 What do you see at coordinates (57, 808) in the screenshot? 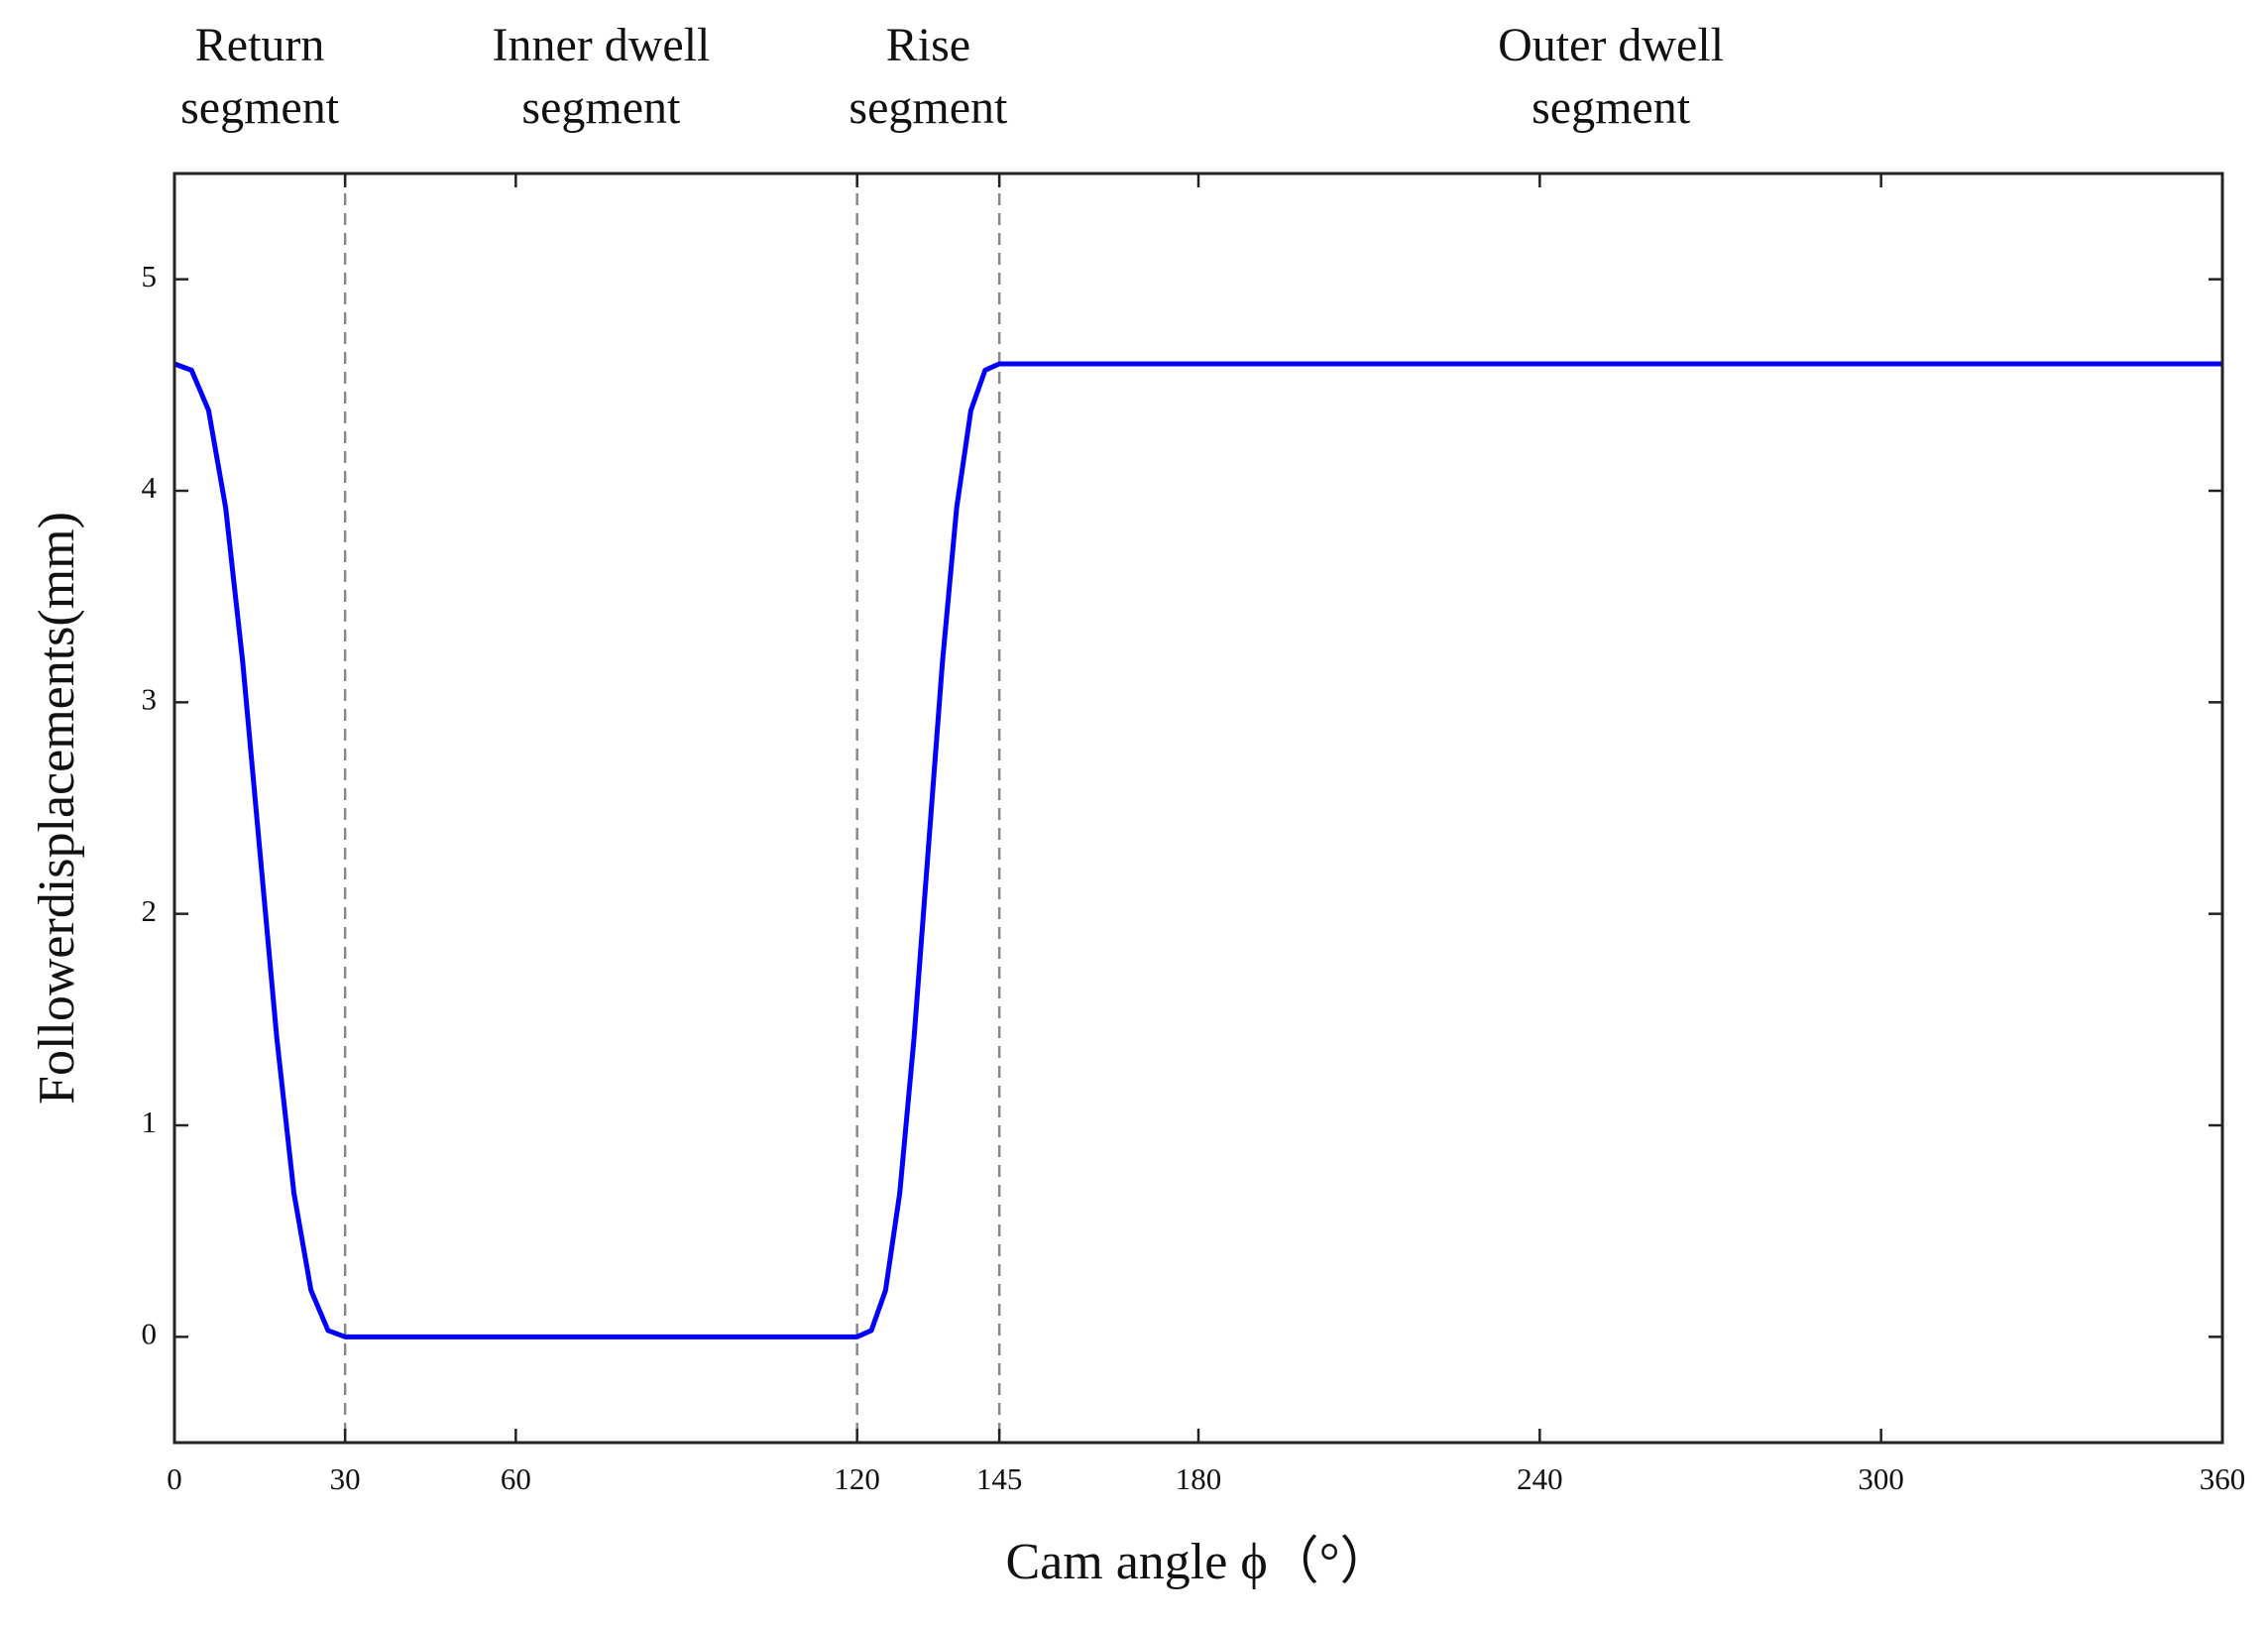
I see `y-axis-label: Followerdisplacements(mm)` at bounding box center [57, 808].